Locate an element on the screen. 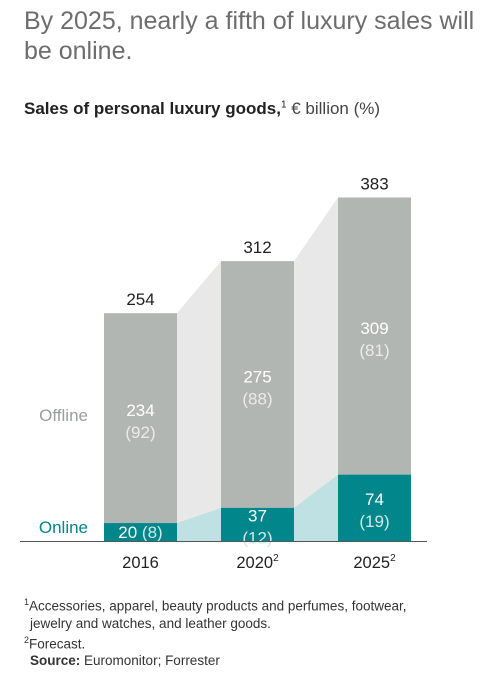 The image size is (504, 676). source-line: Source: Euromonitor; Forrester is located at coordinates (263, 660).